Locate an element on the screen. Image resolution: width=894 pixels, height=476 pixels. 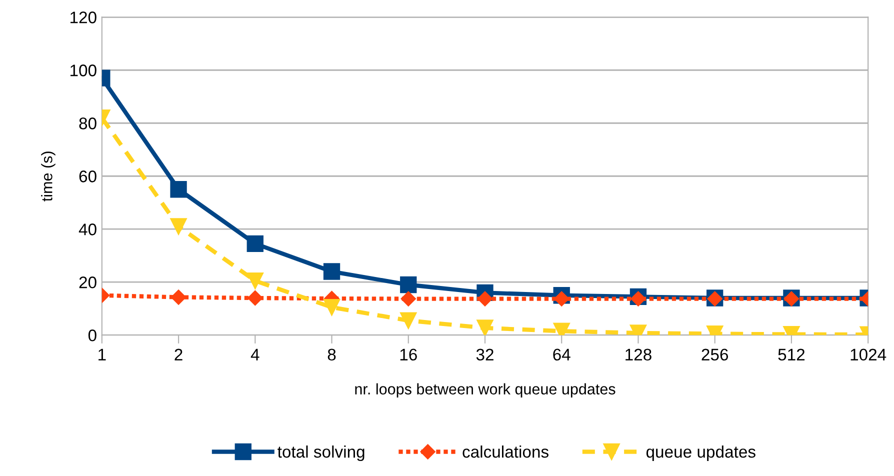
y-tick-label: 80 is located at coordinates (87, 124).